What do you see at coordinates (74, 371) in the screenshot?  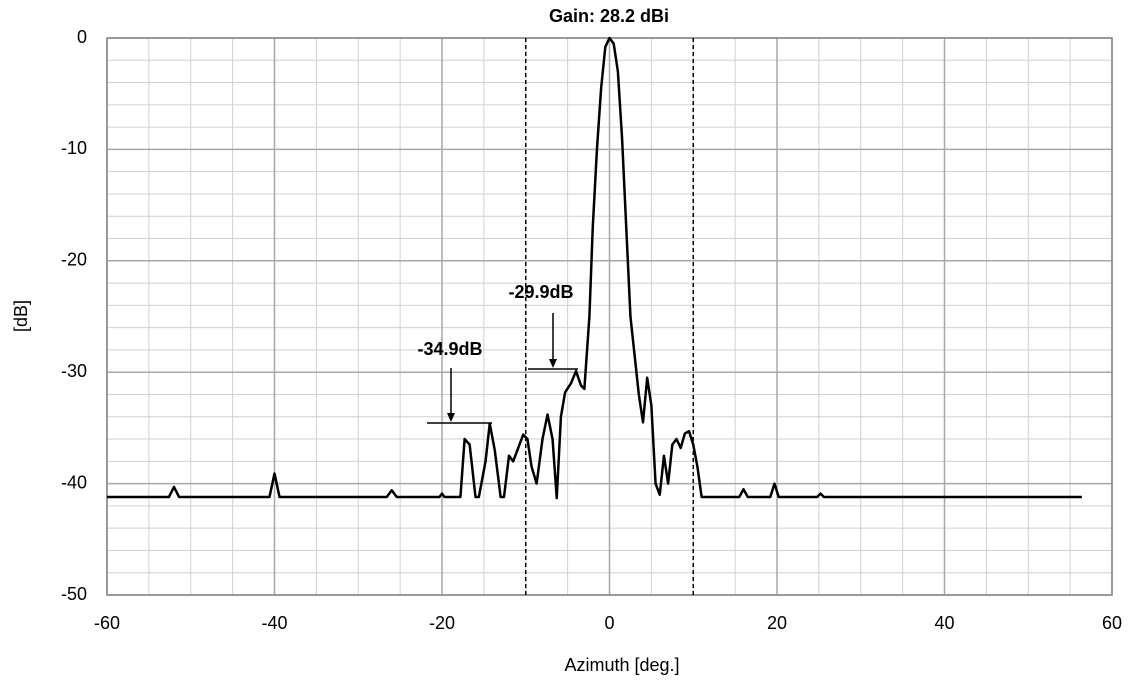 I see `y-tick-label: -30` at bounding box center [74, 371].